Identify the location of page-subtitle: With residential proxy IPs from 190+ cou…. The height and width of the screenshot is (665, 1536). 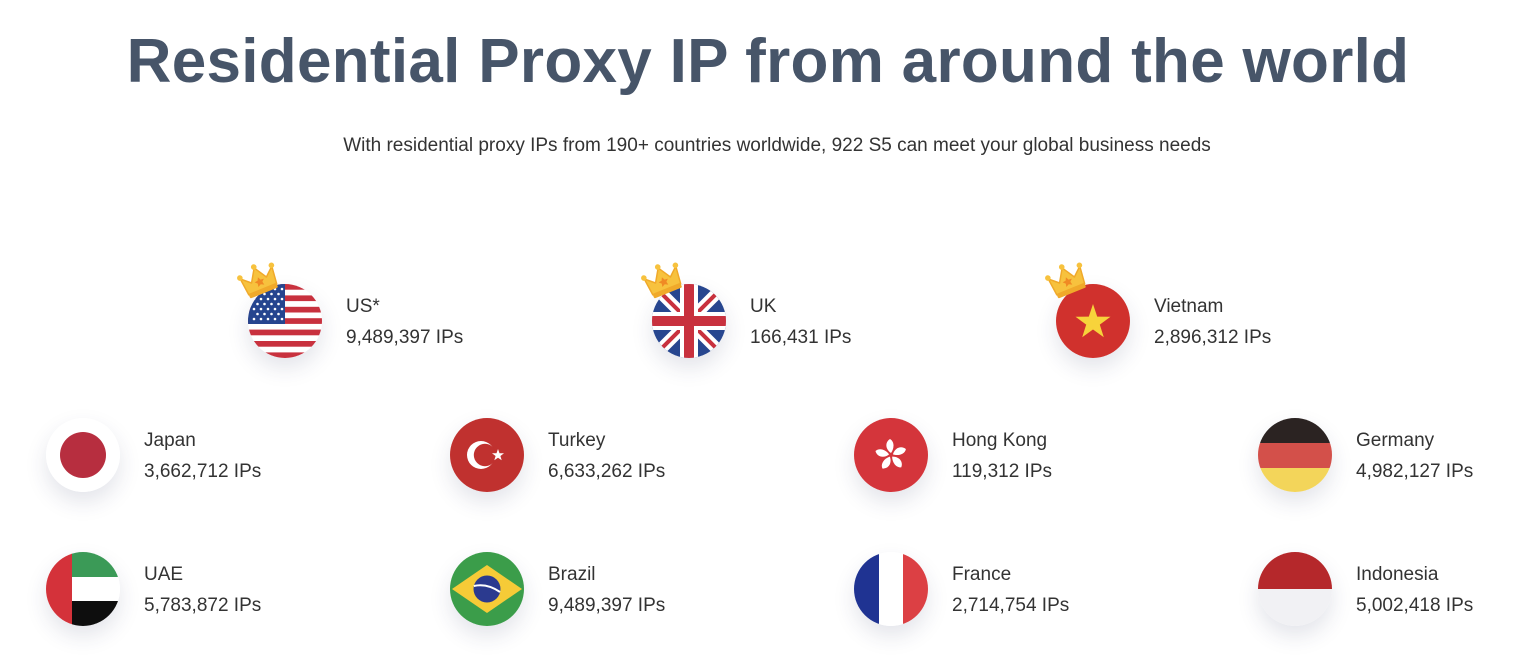
(777, 145).